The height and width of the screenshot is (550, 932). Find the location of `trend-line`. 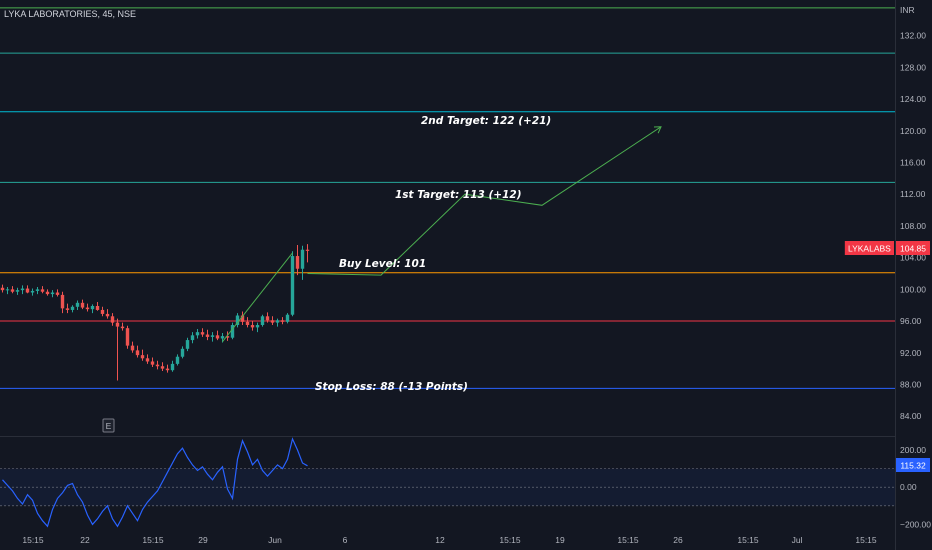

trend-line is located at coordinates (257, 297).